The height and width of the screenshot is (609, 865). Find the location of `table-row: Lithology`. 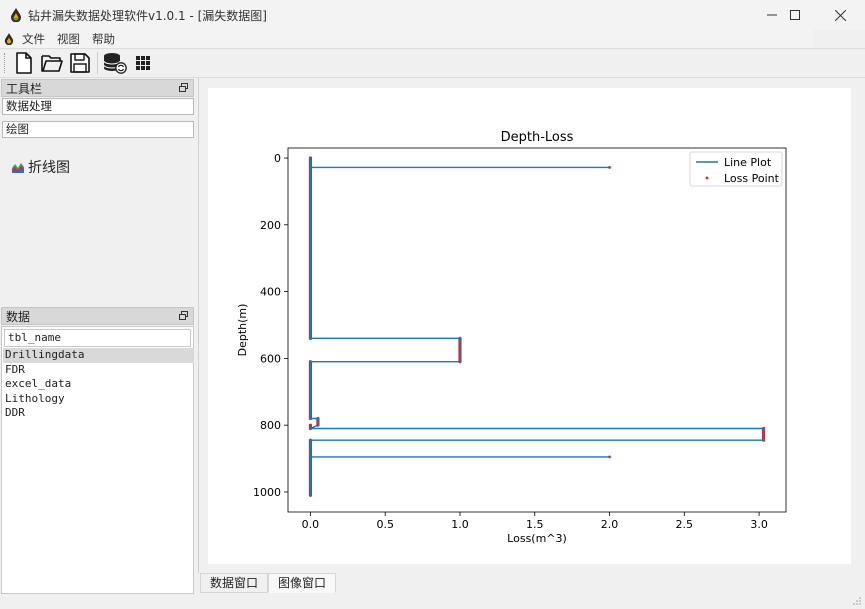

table-row: Lithology is located at coordinates (35, 398).